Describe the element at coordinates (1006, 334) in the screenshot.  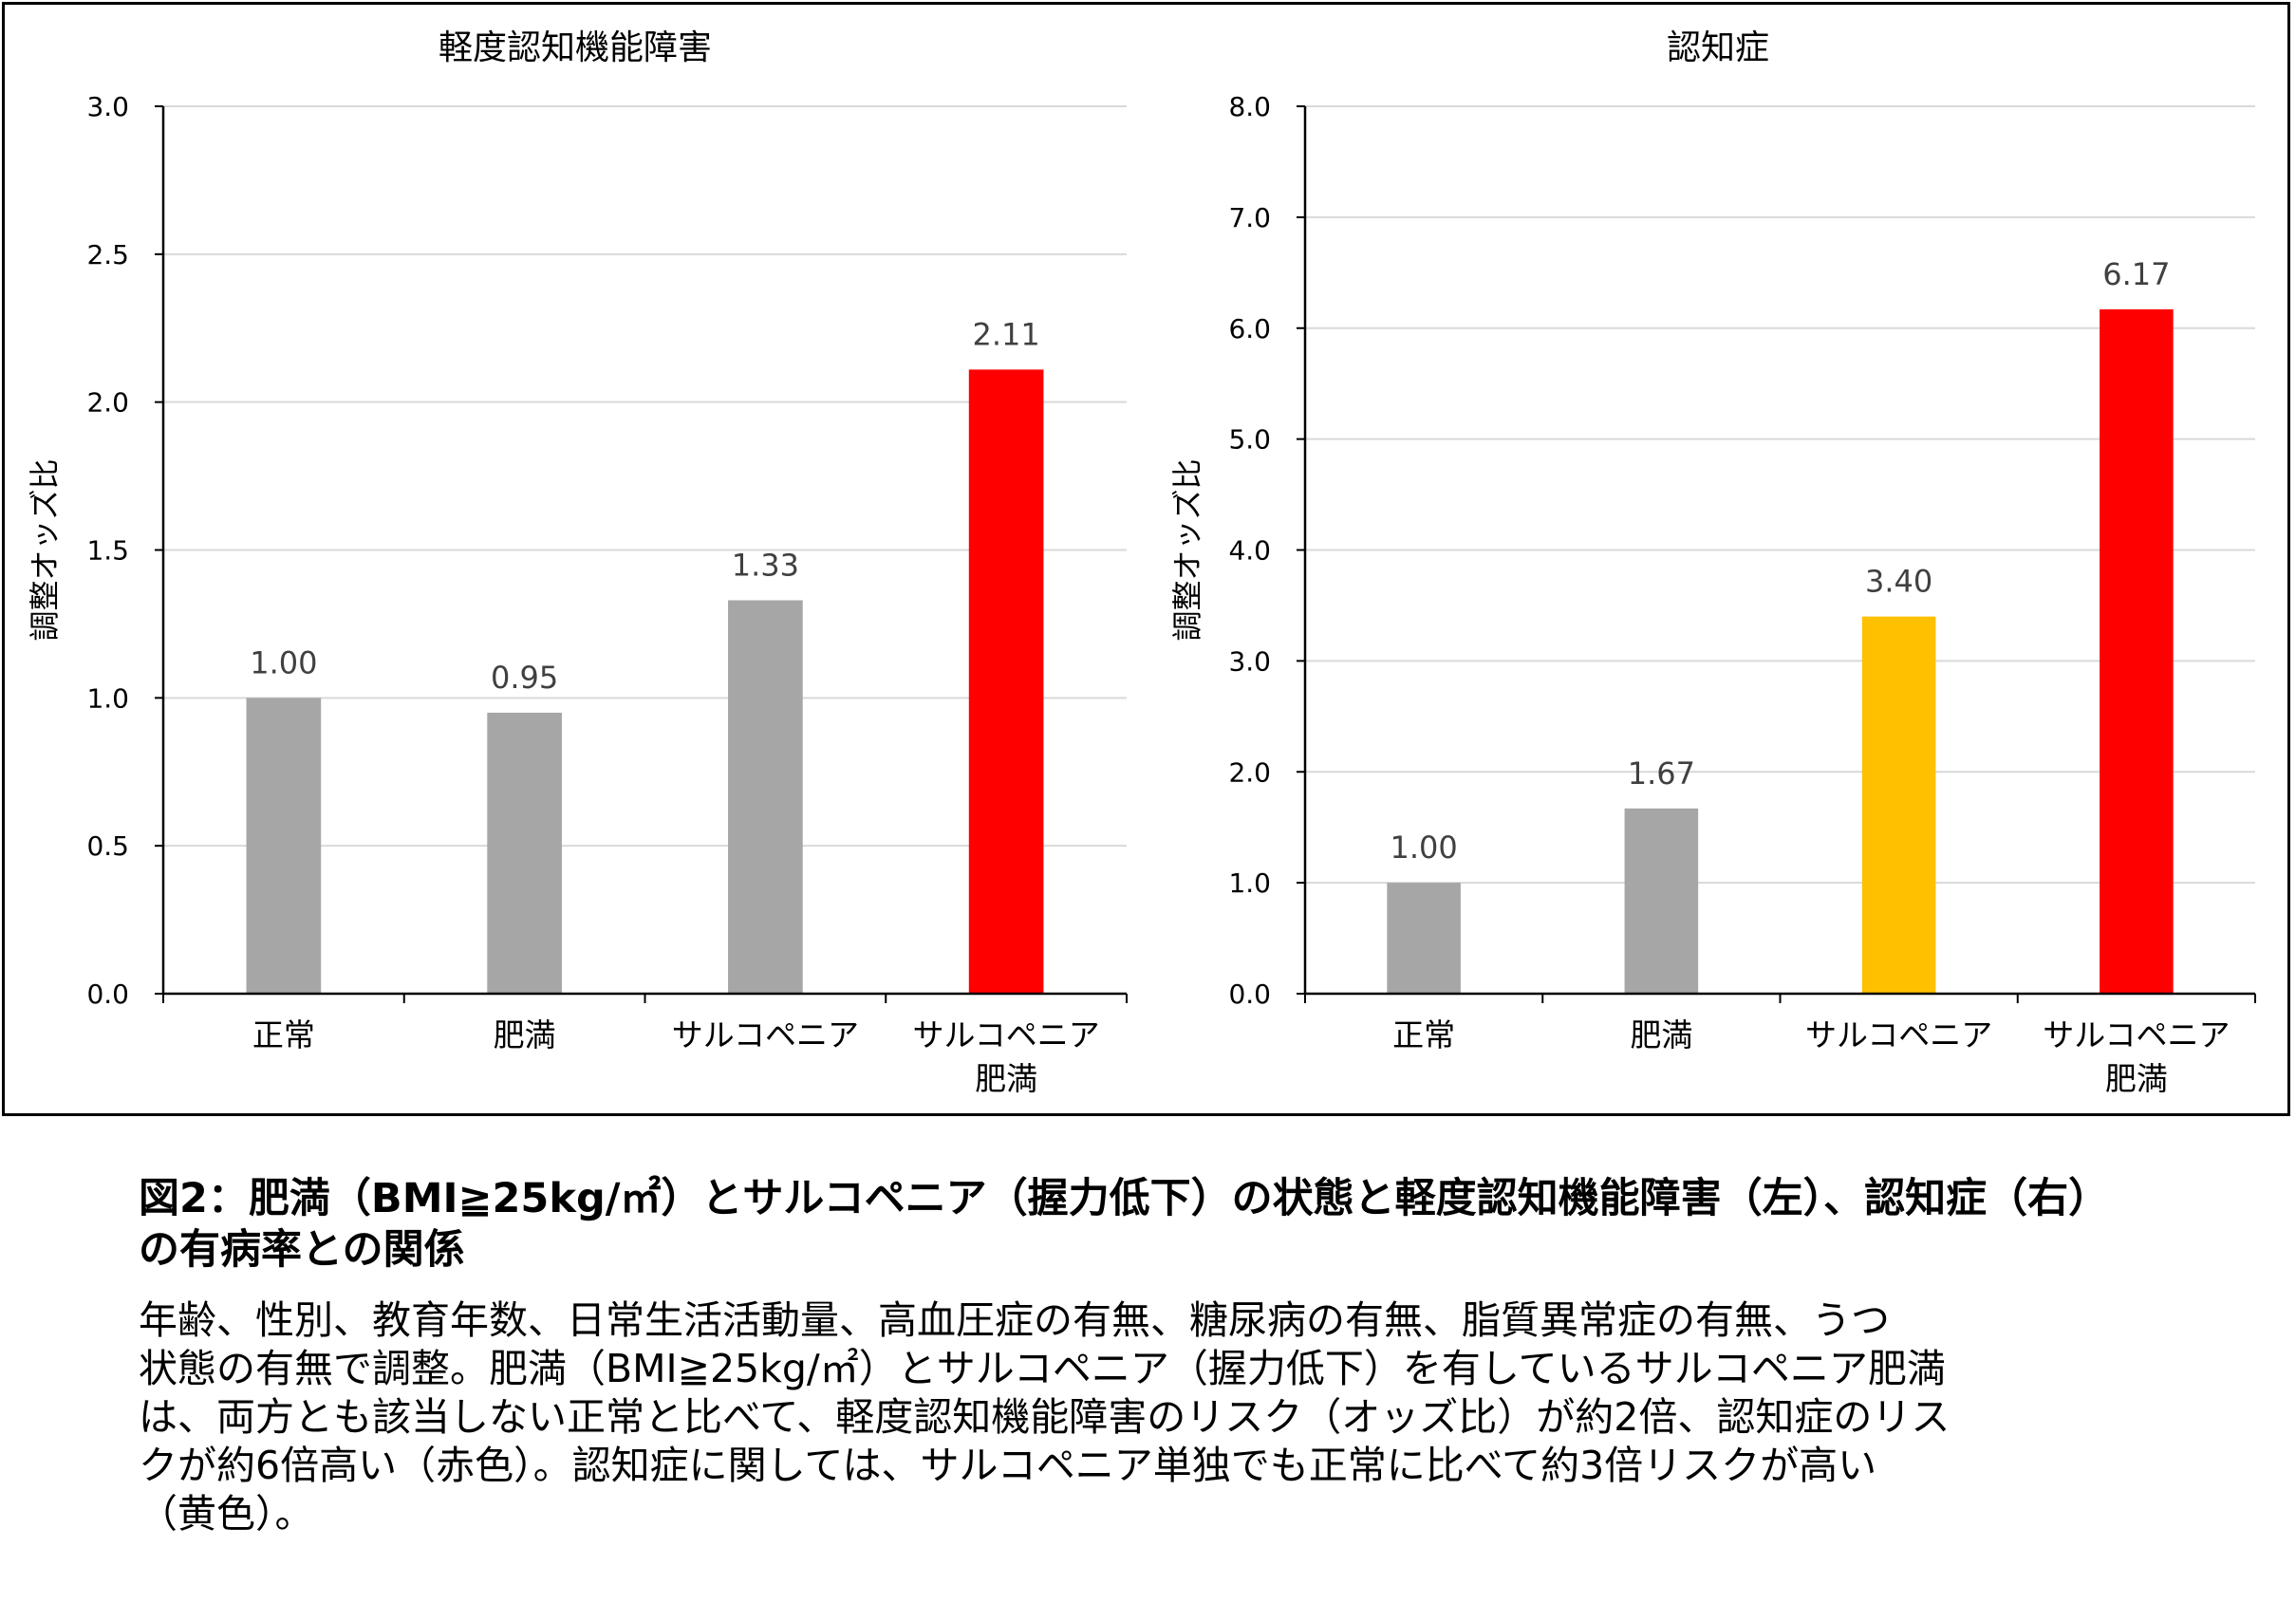
I see `data-label: 2.11` at that location.